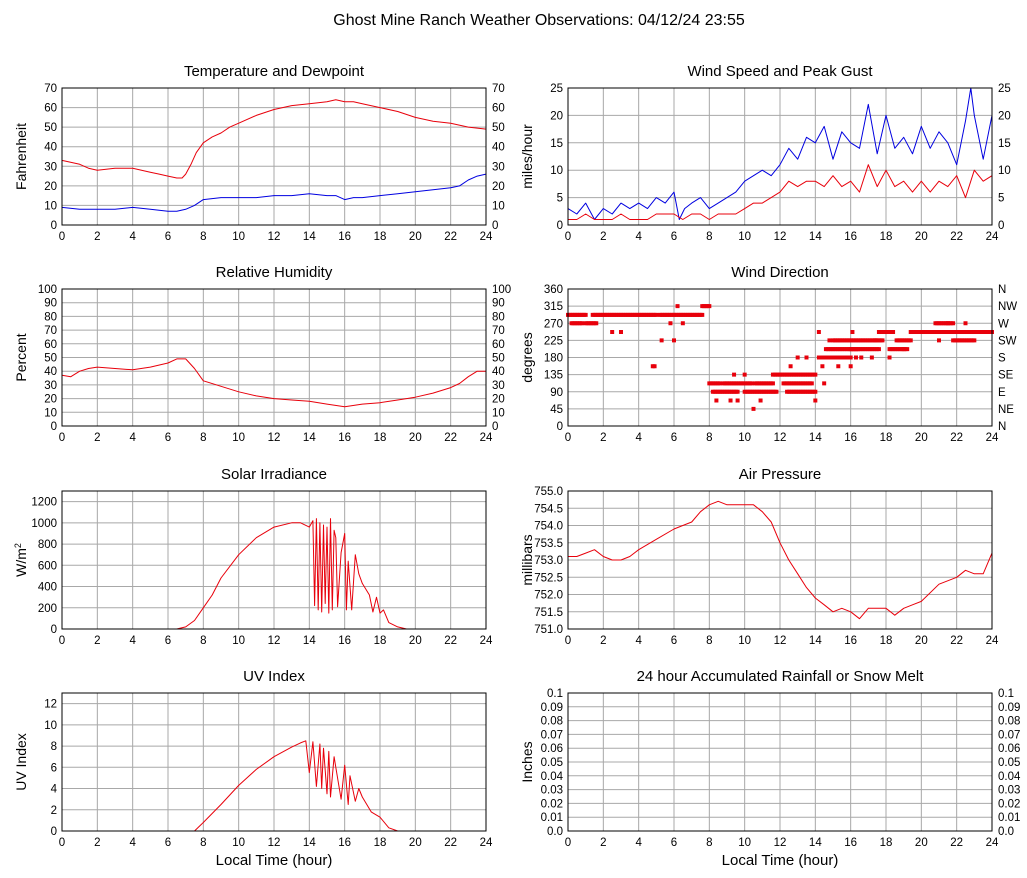 The image size is (1027, 878). I want to click on y-tick-label: 60, so click(50, 109).